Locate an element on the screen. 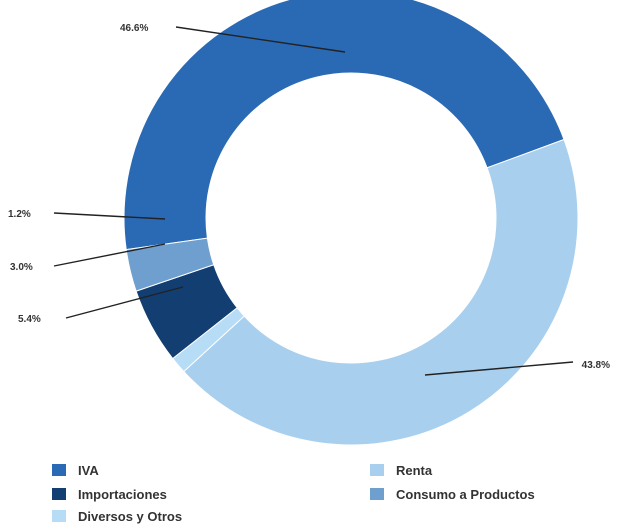 This screenshot has width=631, height=529. leader-line-importaciones is located at coordinates (124, 302).